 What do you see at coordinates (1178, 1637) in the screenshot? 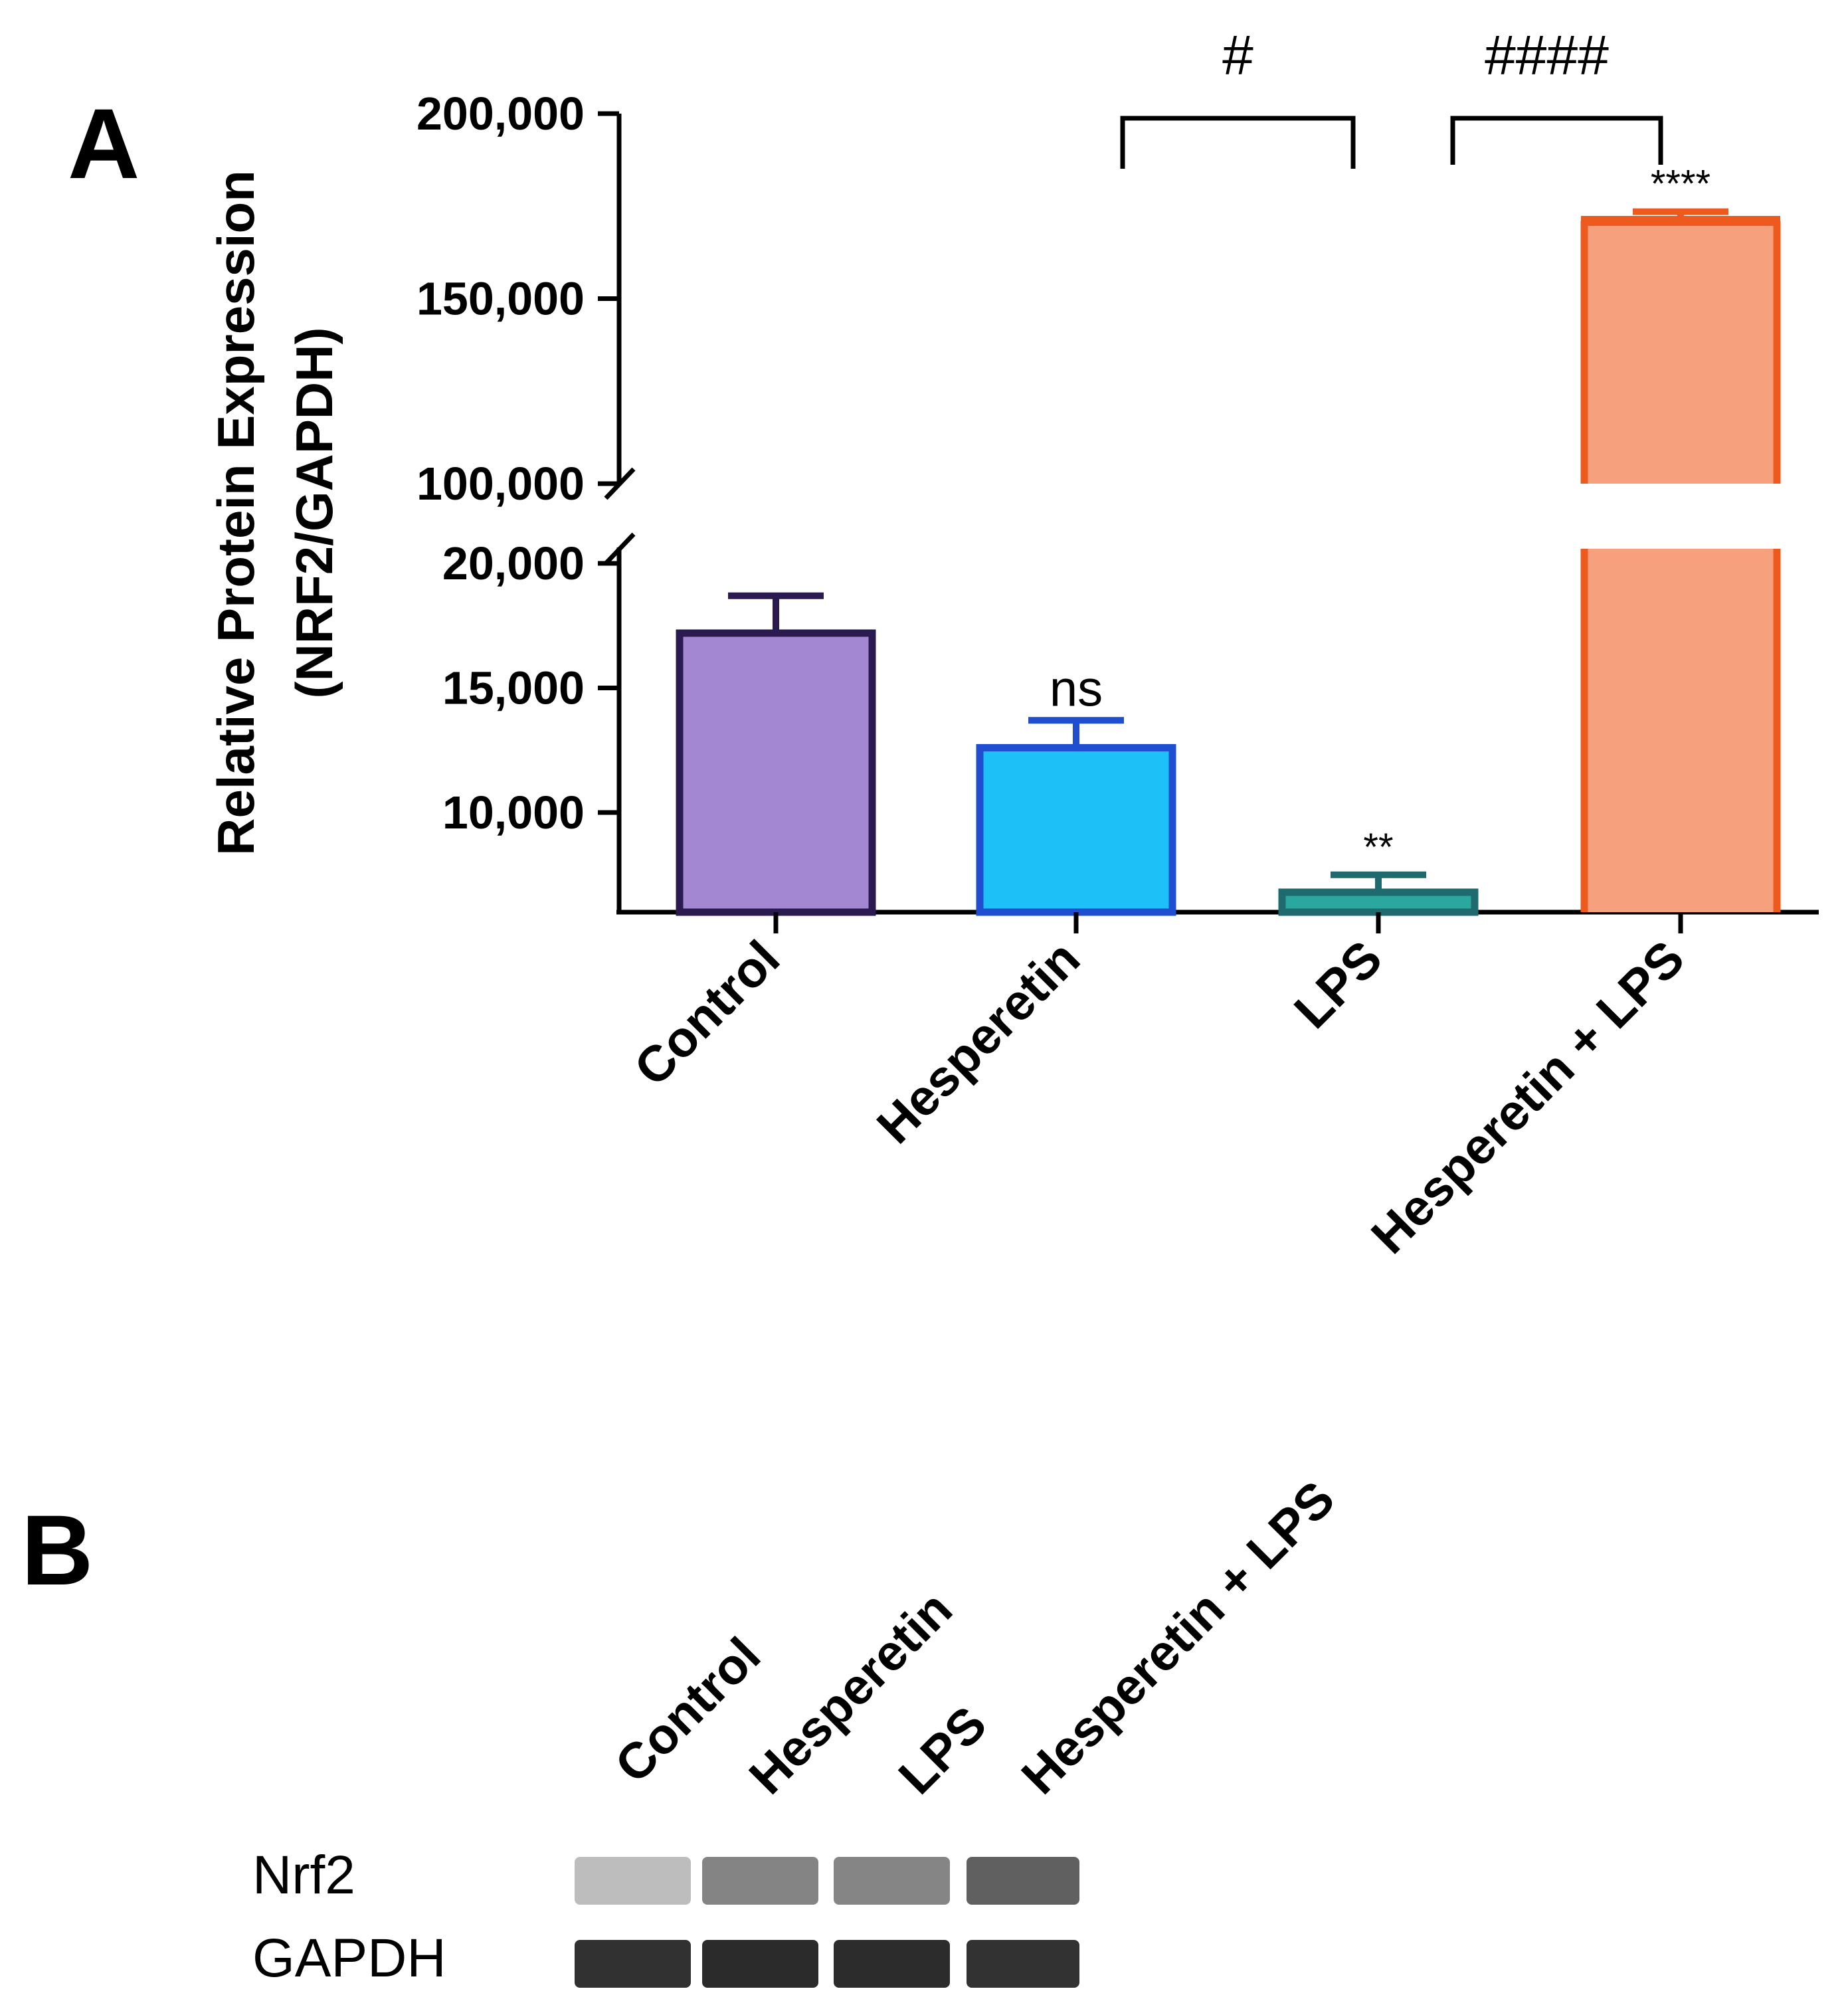
I see `blot-lane-label: Hesperetin + LPS` at bounding box center [1178, 1637].